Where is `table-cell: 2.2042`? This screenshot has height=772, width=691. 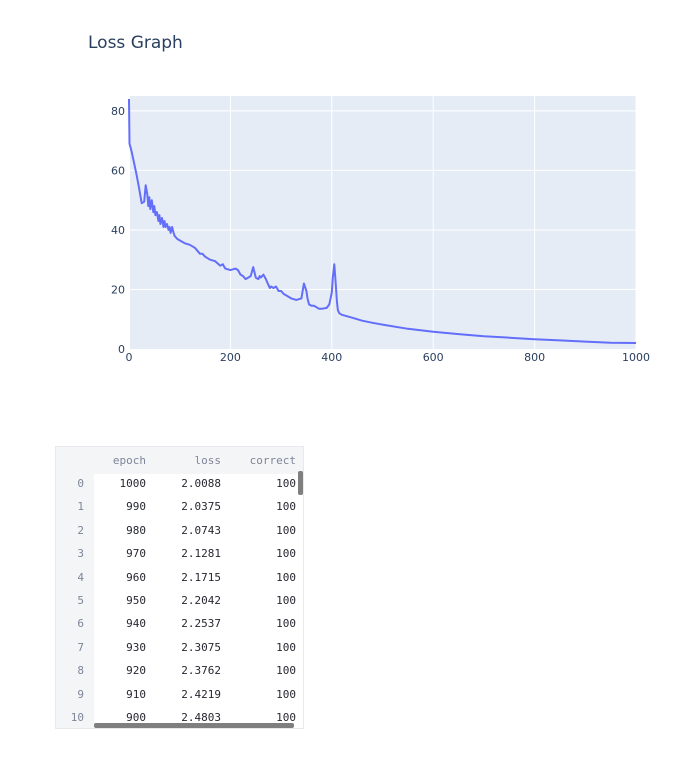 table-cell: 2.2042 is located at coordinates (201, 600).